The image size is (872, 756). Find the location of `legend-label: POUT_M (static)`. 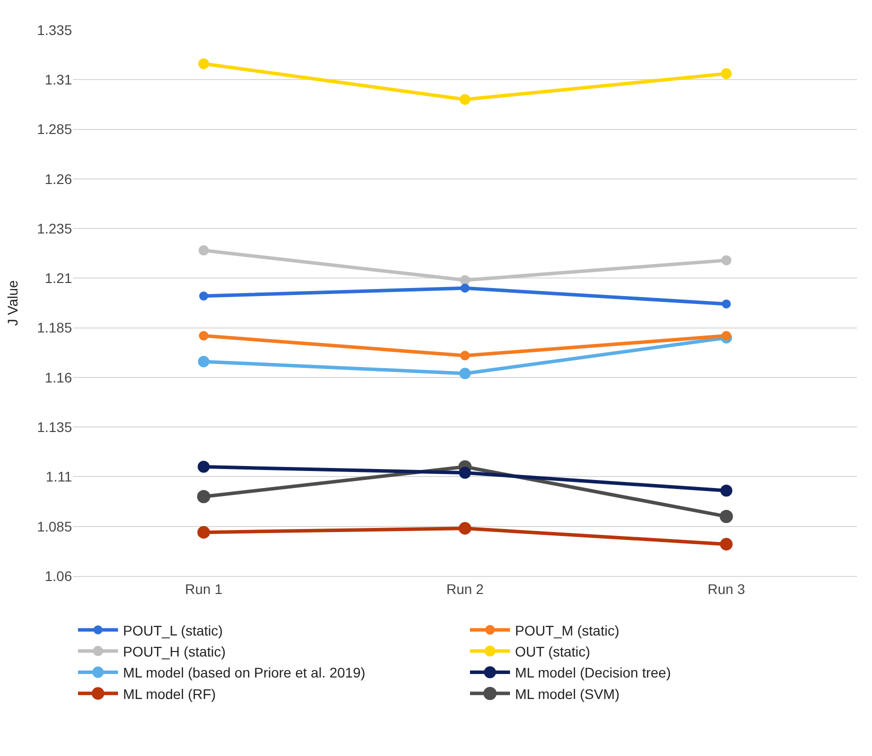

legend-label: POUT_M (static) is located at coordinates (567, 630).